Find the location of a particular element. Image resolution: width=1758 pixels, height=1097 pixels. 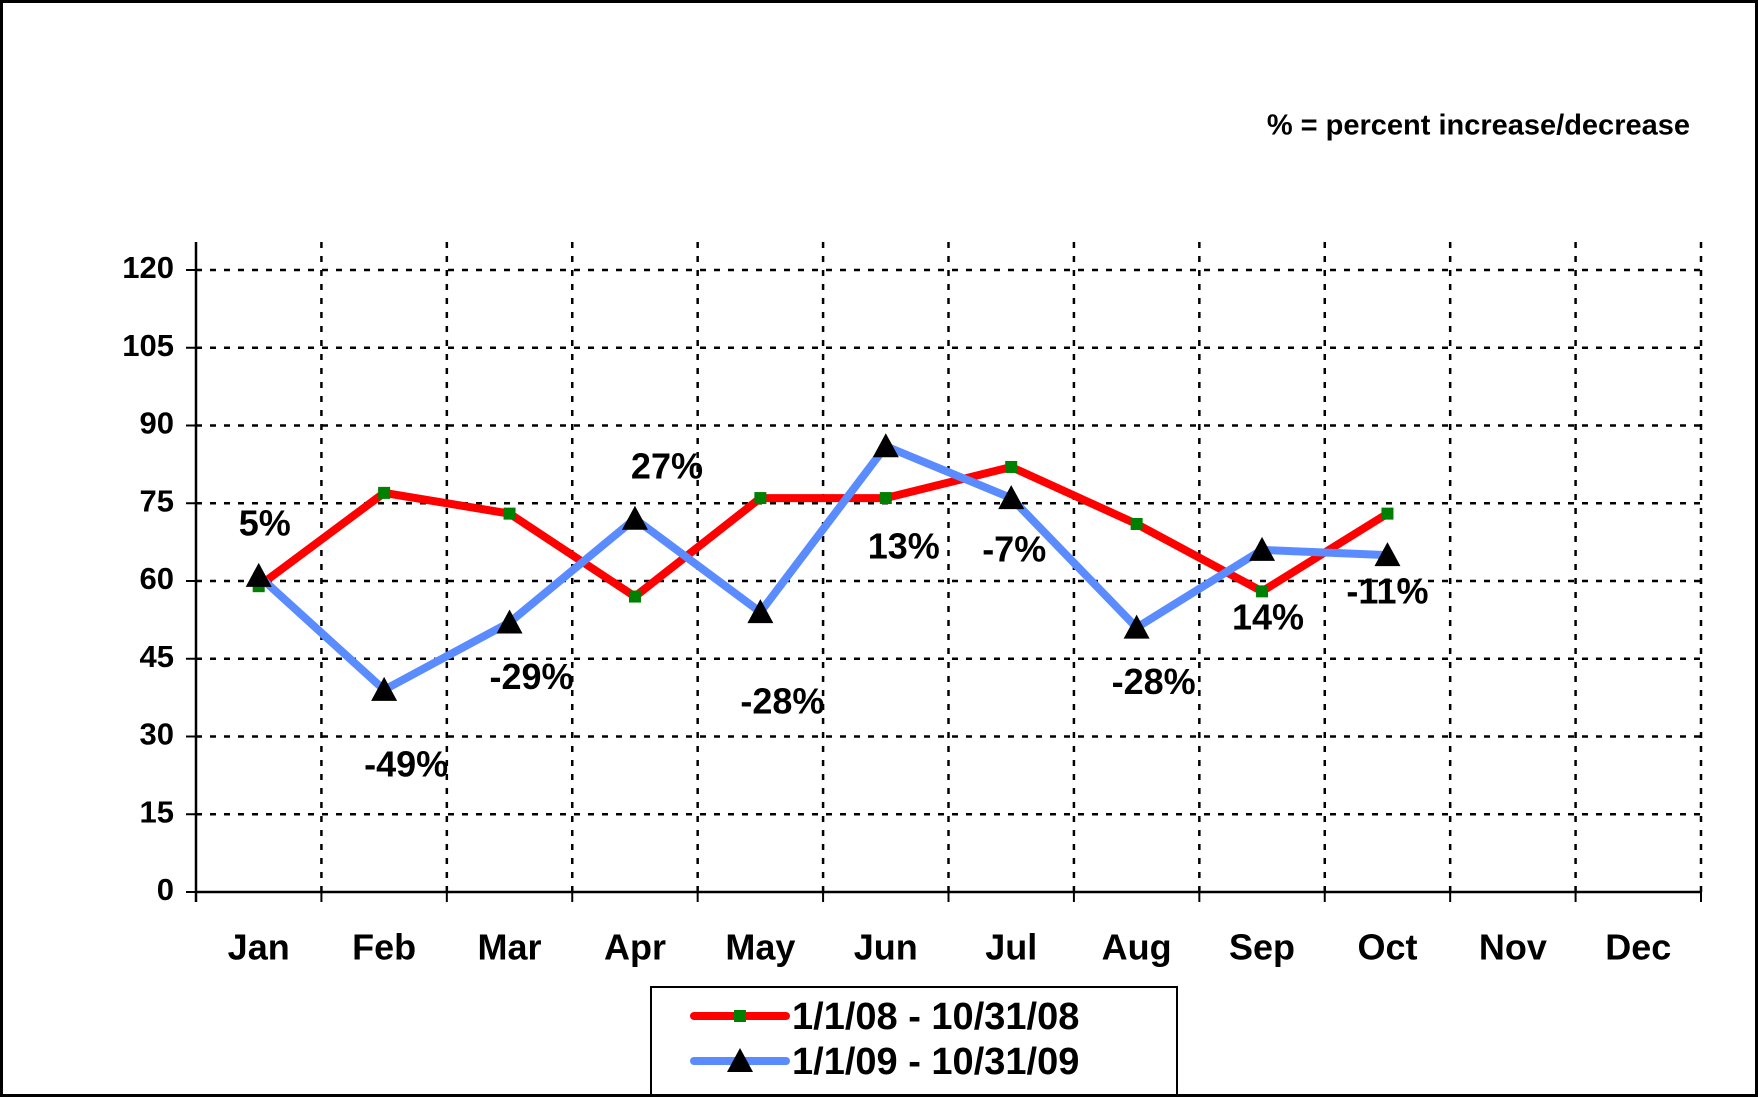

legend-label: 1/1/08 - 10/31/08 is located at coordinates (935, 1017).